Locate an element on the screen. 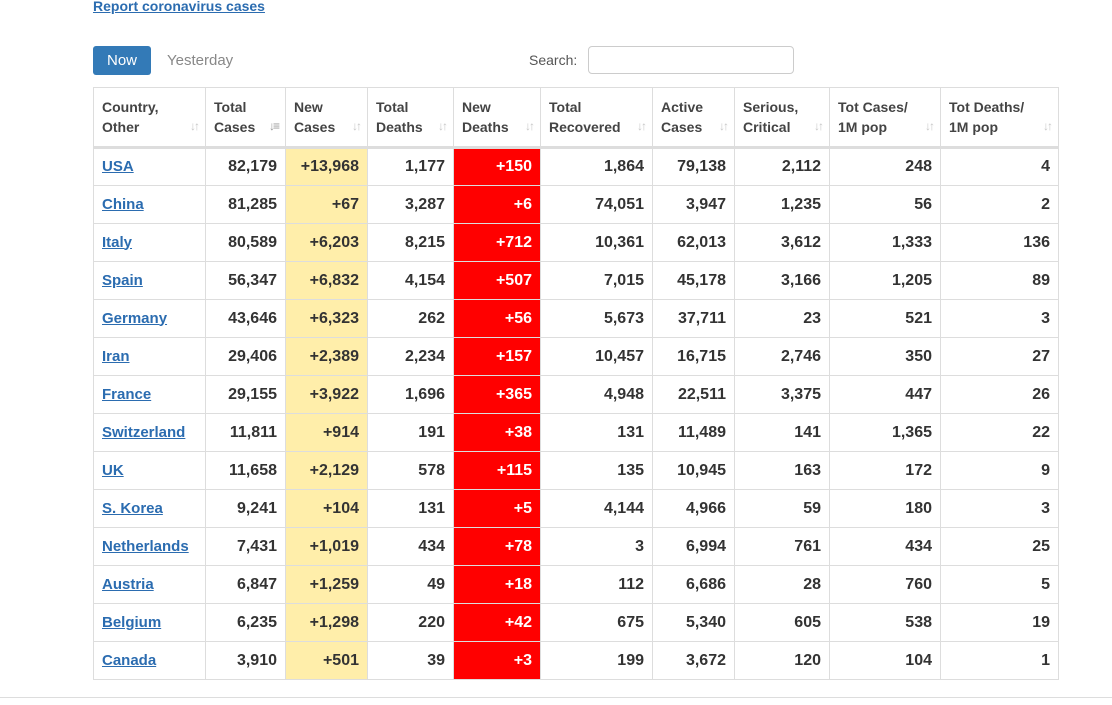 Image resolution: width=1112 pixels, height=705 pixels. country-link: Austria is located at coordinates (128, 584).